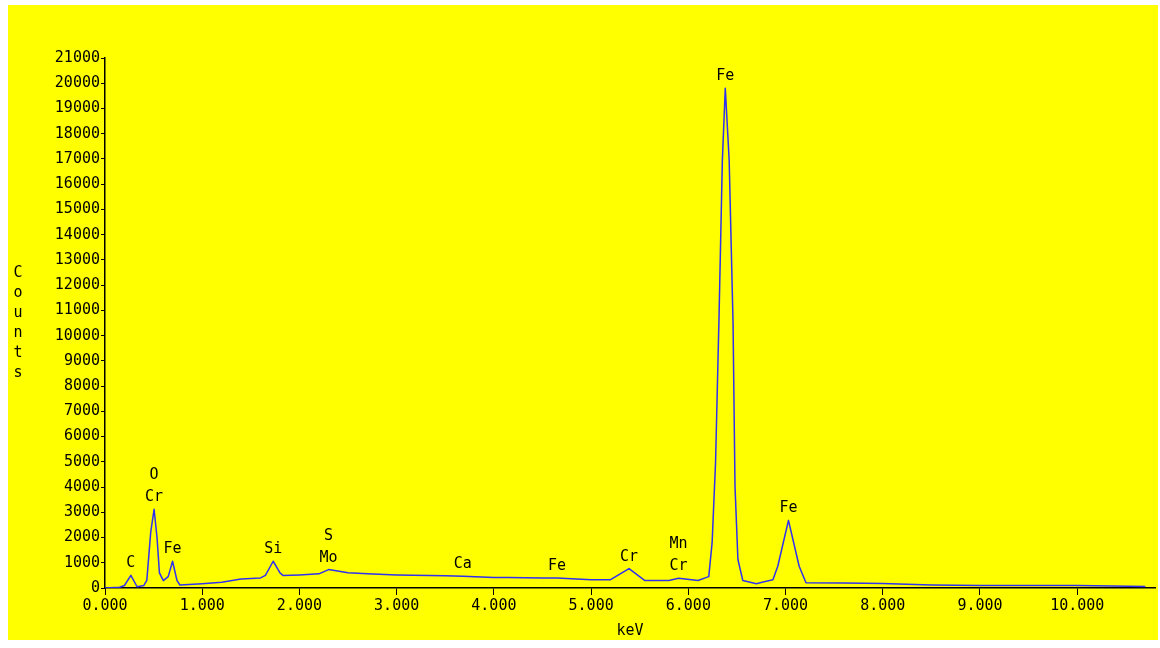 This screenshot has height=648, width=1160. I want to click on y-tick-label: 11000, so click(77, 309).